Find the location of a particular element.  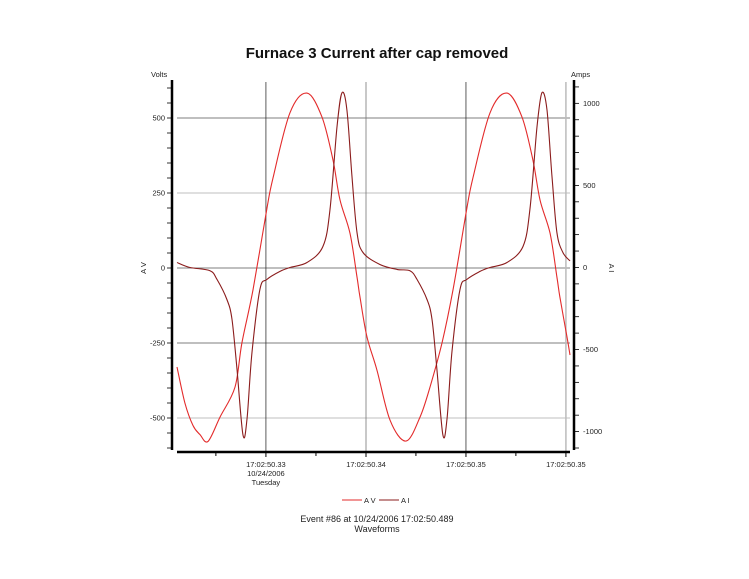

left-tick-label: 500 is located at coordinates (158, 118).